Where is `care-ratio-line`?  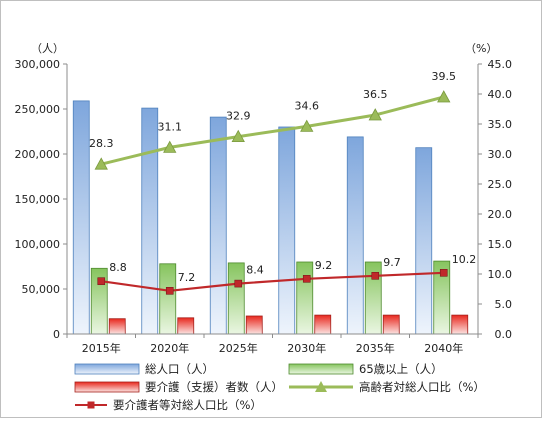 care-ratio-line is located at coordinates (272, 281).